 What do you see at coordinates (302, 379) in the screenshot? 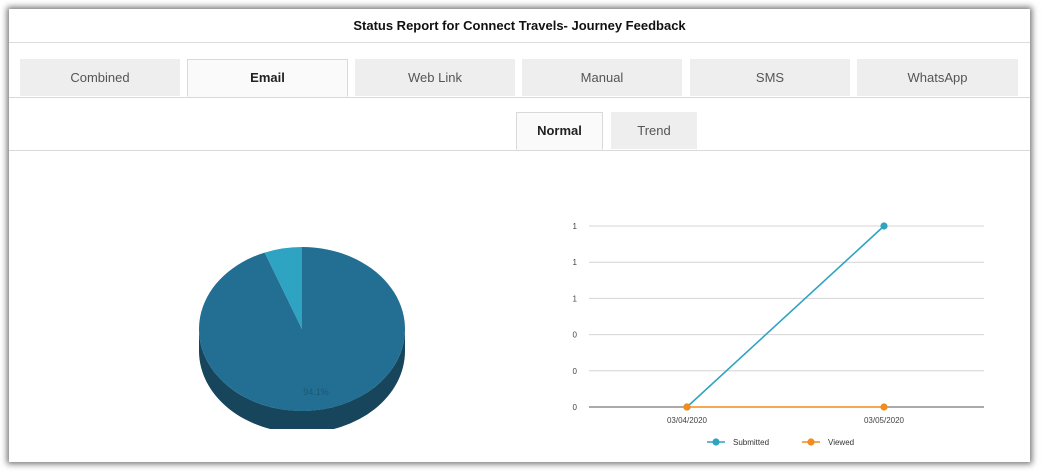
I see `pie-side` at bounding box center [302, 379].